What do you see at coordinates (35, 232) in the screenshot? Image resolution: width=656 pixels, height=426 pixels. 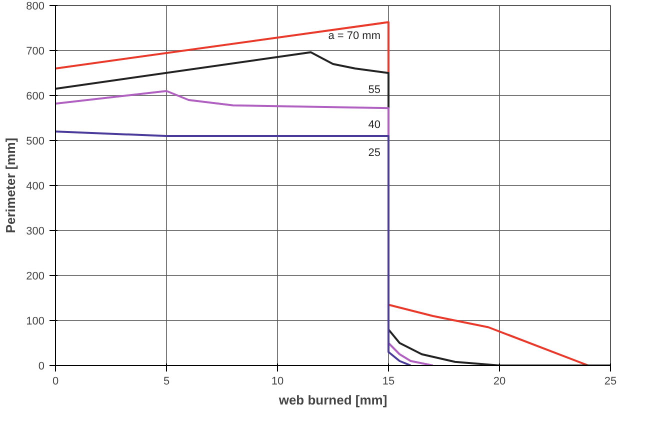 I see `y-tick-label: 300` at bounding box center [35, 232].